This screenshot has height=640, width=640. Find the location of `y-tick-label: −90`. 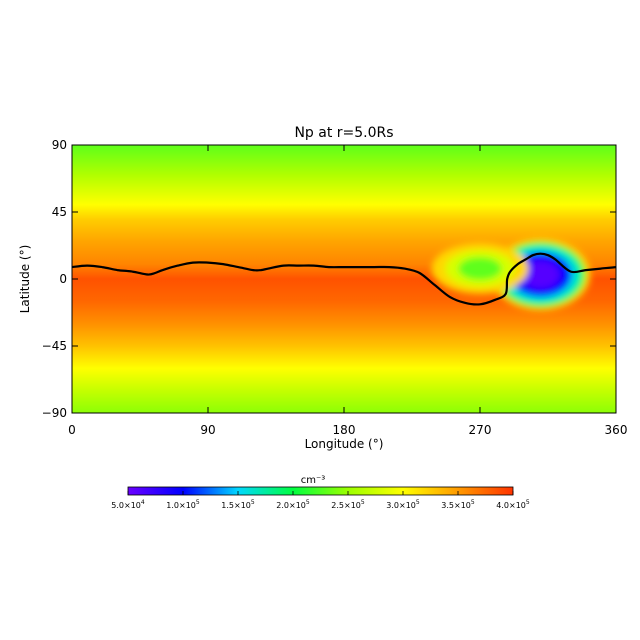

y-tick-label: −90 is located at coordinates (54, 413).